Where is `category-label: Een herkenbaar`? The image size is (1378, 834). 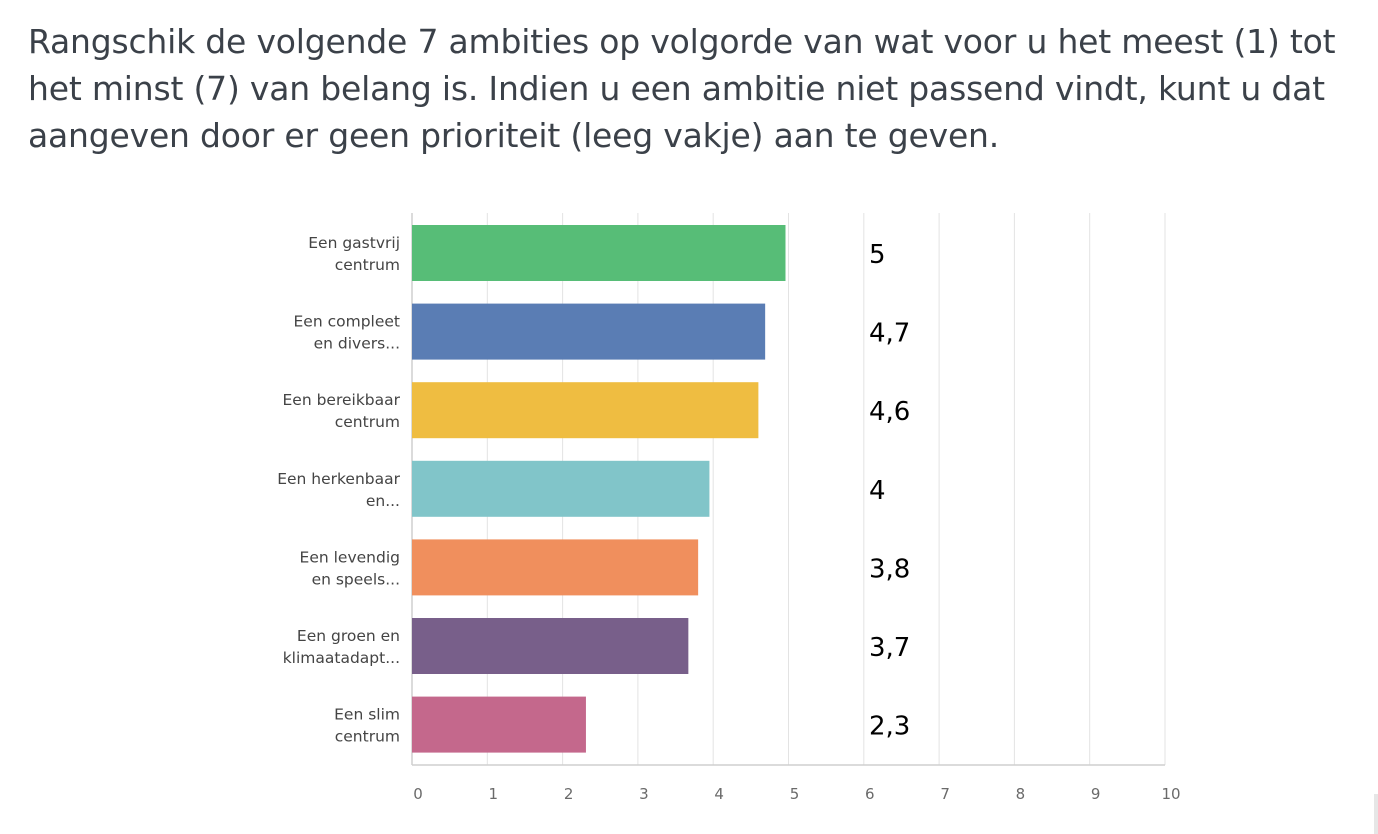 category-label: Een herkenbaar is located at coordinates (338, 479).